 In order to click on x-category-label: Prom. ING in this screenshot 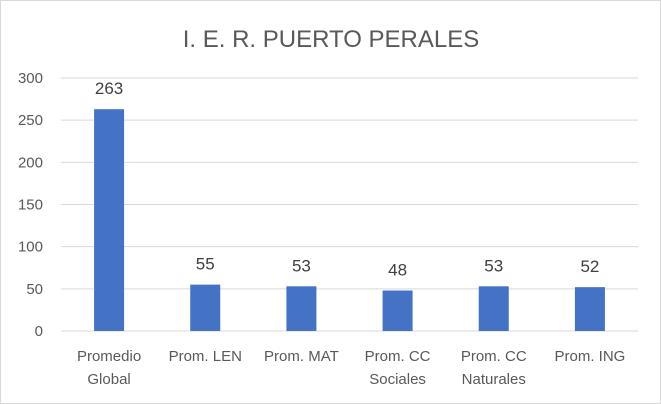, I will do `click(589, 356)`.